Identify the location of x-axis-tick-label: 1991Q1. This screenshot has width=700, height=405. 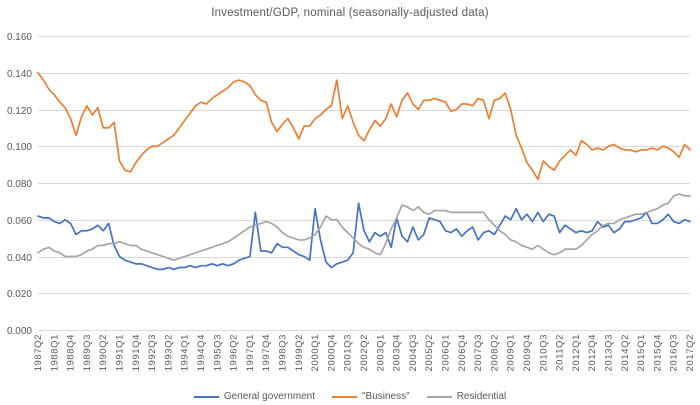
(120, 352).